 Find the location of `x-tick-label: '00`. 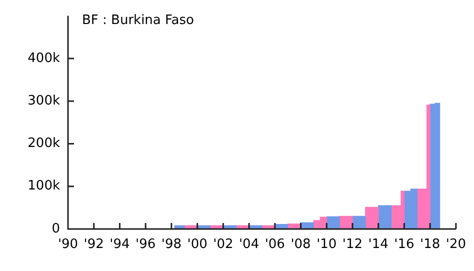

x-tick-label: '00 is located at coordinates (197, 244).